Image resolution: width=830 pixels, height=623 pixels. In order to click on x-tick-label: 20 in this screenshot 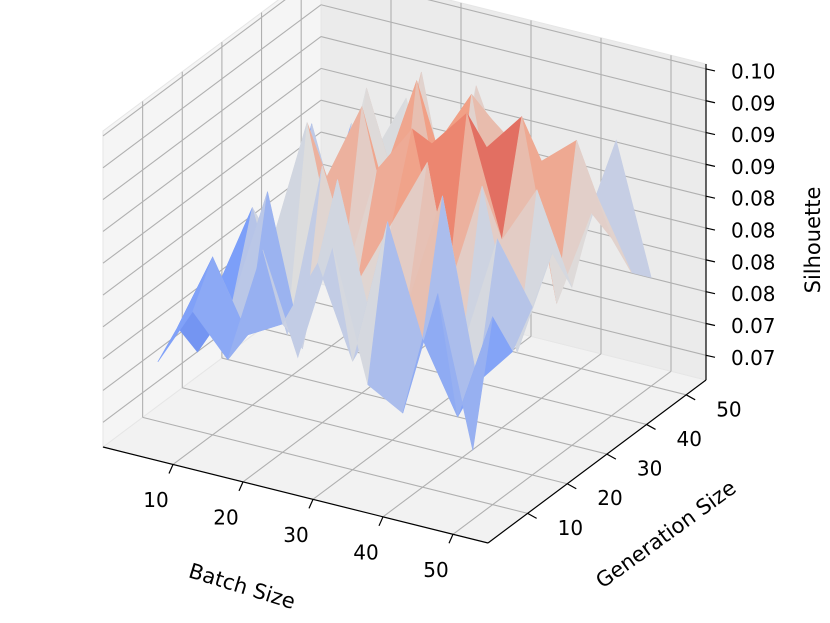, I will do `click(225, 517)`.